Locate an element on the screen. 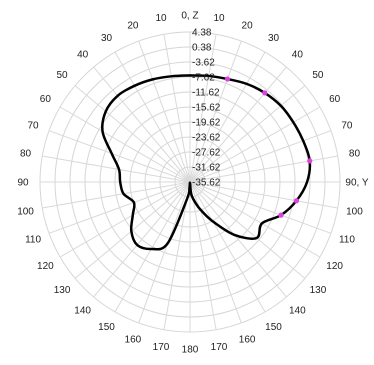 The height and width of the screenshot is (365, 374). angle-label-16: 160 is located at coordinates (247, 339).